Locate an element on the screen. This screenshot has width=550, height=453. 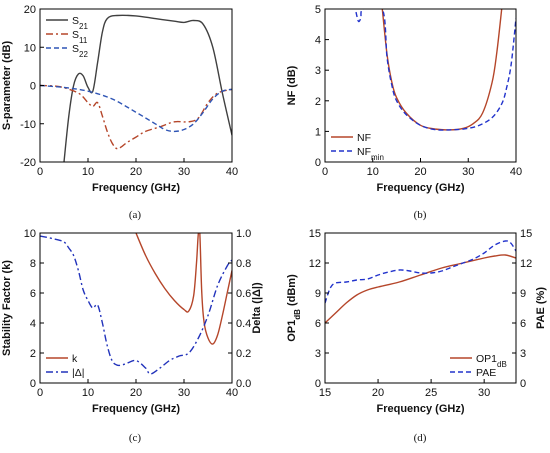
y-tick-label: 5 is located at coordinates (318, 10).